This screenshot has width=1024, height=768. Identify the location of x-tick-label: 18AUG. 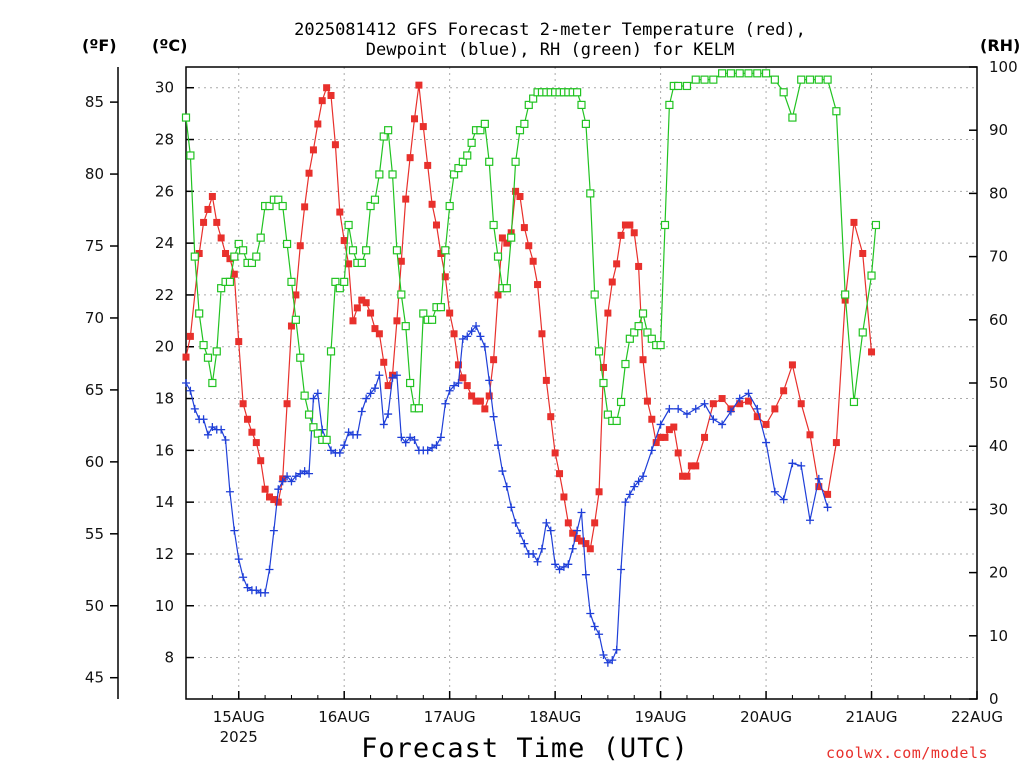
(555, 717).